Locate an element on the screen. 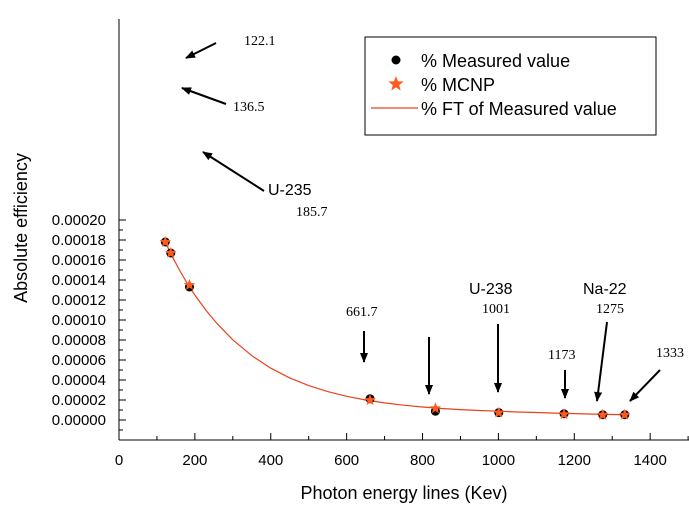 The height and width of the screenshot is (507, 689). x-tick-label: 400 is located at coordinates (270, 460).